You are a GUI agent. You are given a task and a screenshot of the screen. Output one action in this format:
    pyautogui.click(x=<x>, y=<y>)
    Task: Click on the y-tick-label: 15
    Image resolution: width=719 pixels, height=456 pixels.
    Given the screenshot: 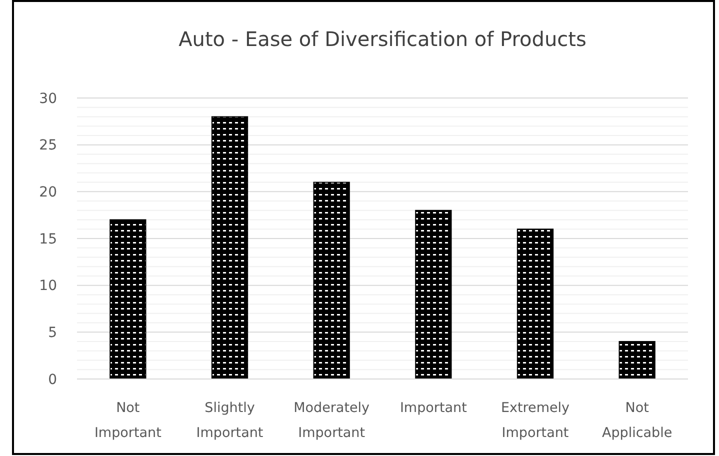 What is the action you would take?
    pyautogui.click(x=48, y=239)
    